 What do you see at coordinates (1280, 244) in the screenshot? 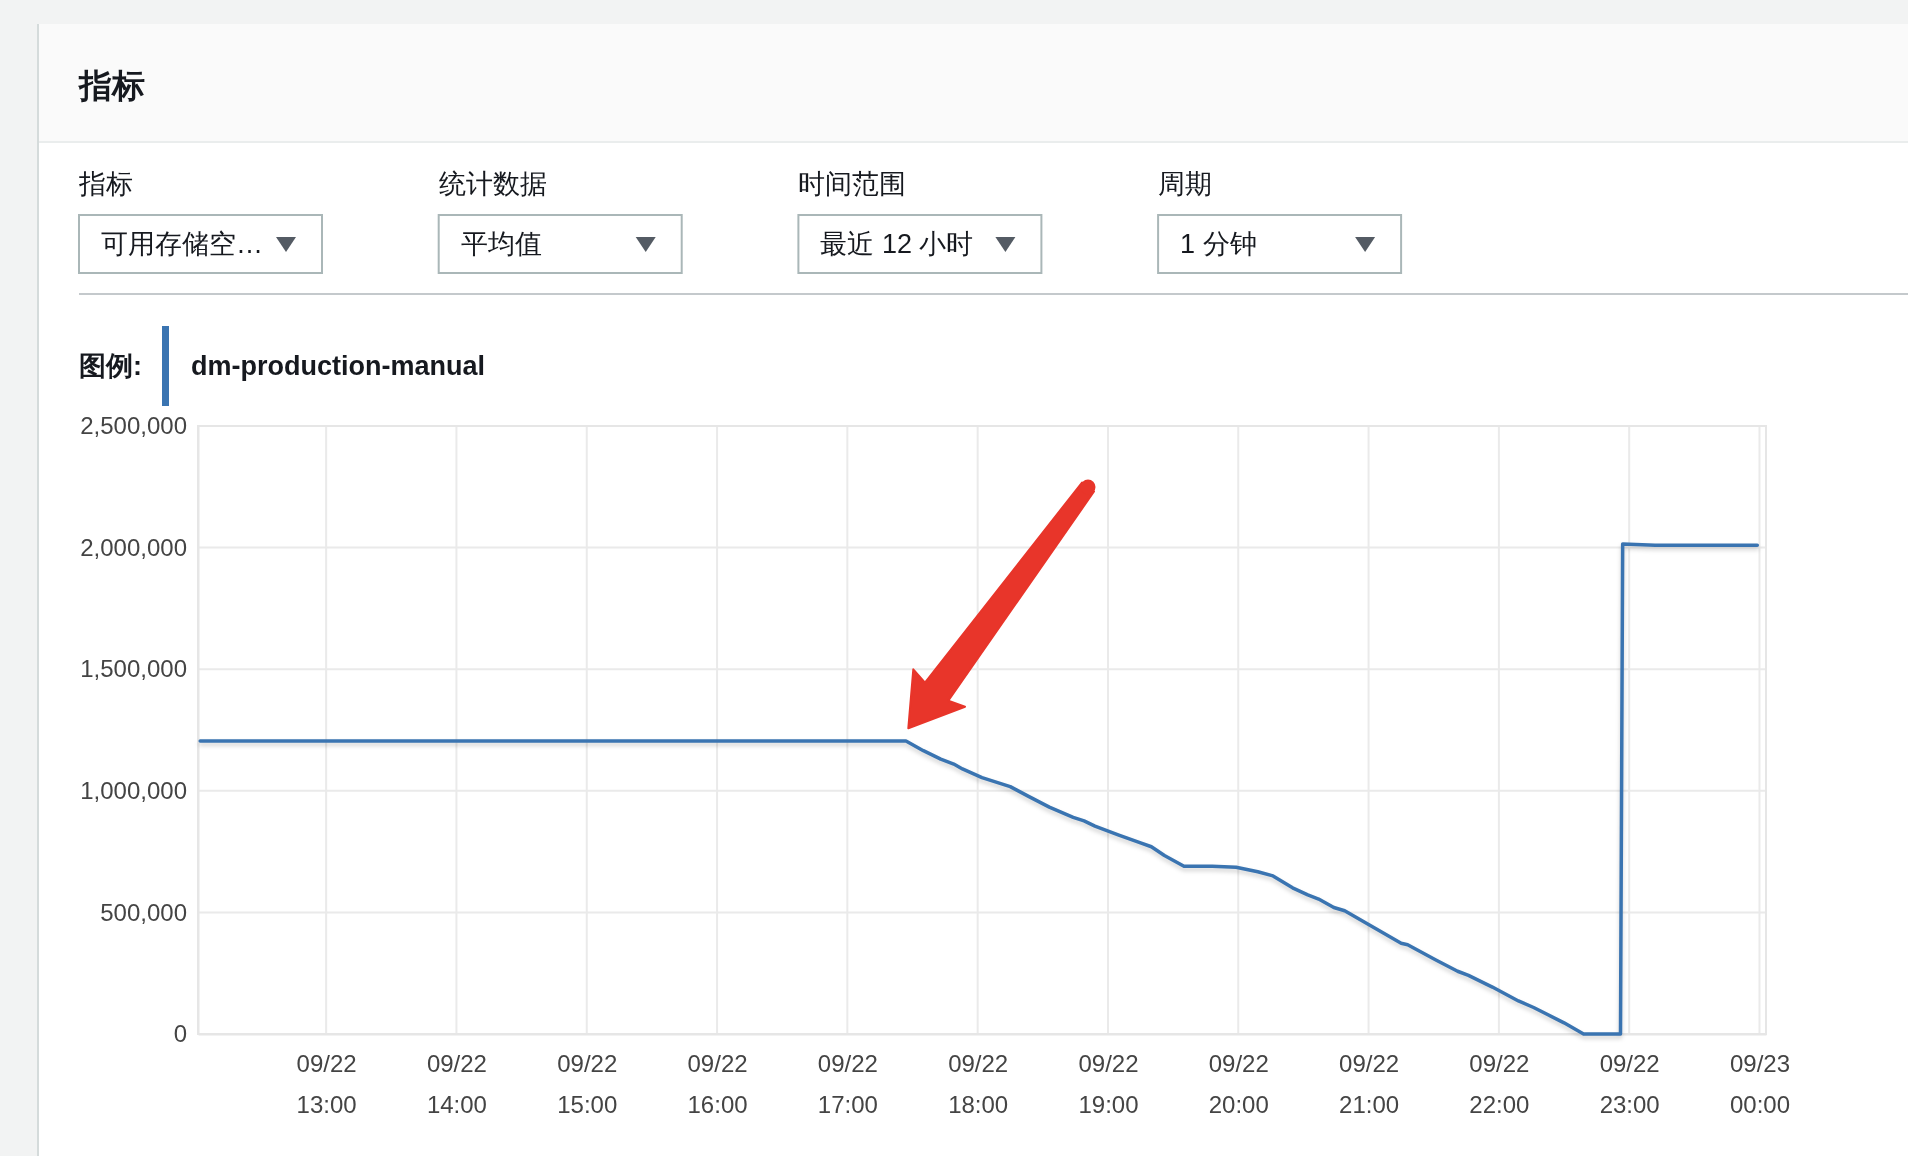
I see `dropdown: 1 分钟` at bounding box center [1280, 244].